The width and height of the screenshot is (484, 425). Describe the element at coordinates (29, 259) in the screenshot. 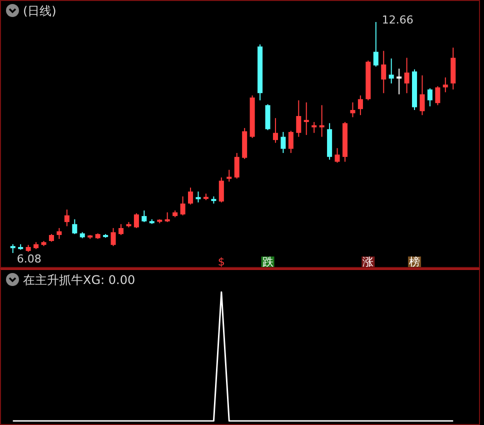

I see `annotation: 6.08` at that location.